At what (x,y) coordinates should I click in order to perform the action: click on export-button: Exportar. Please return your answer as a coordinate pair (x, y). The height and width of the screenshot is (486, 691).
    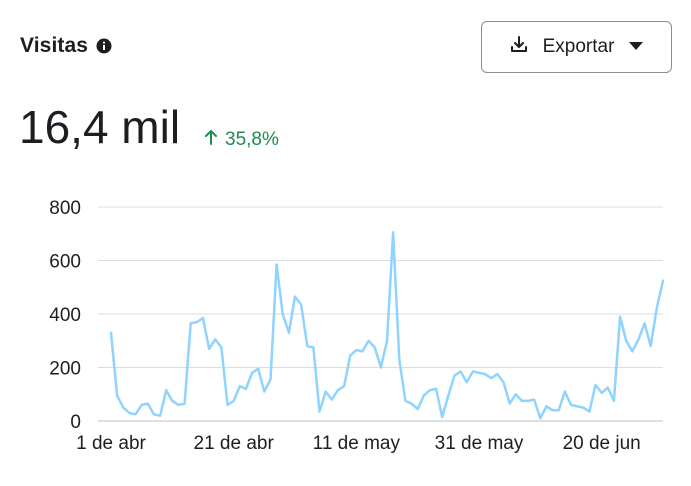
    Looking at the image, I should click on (576, 47).